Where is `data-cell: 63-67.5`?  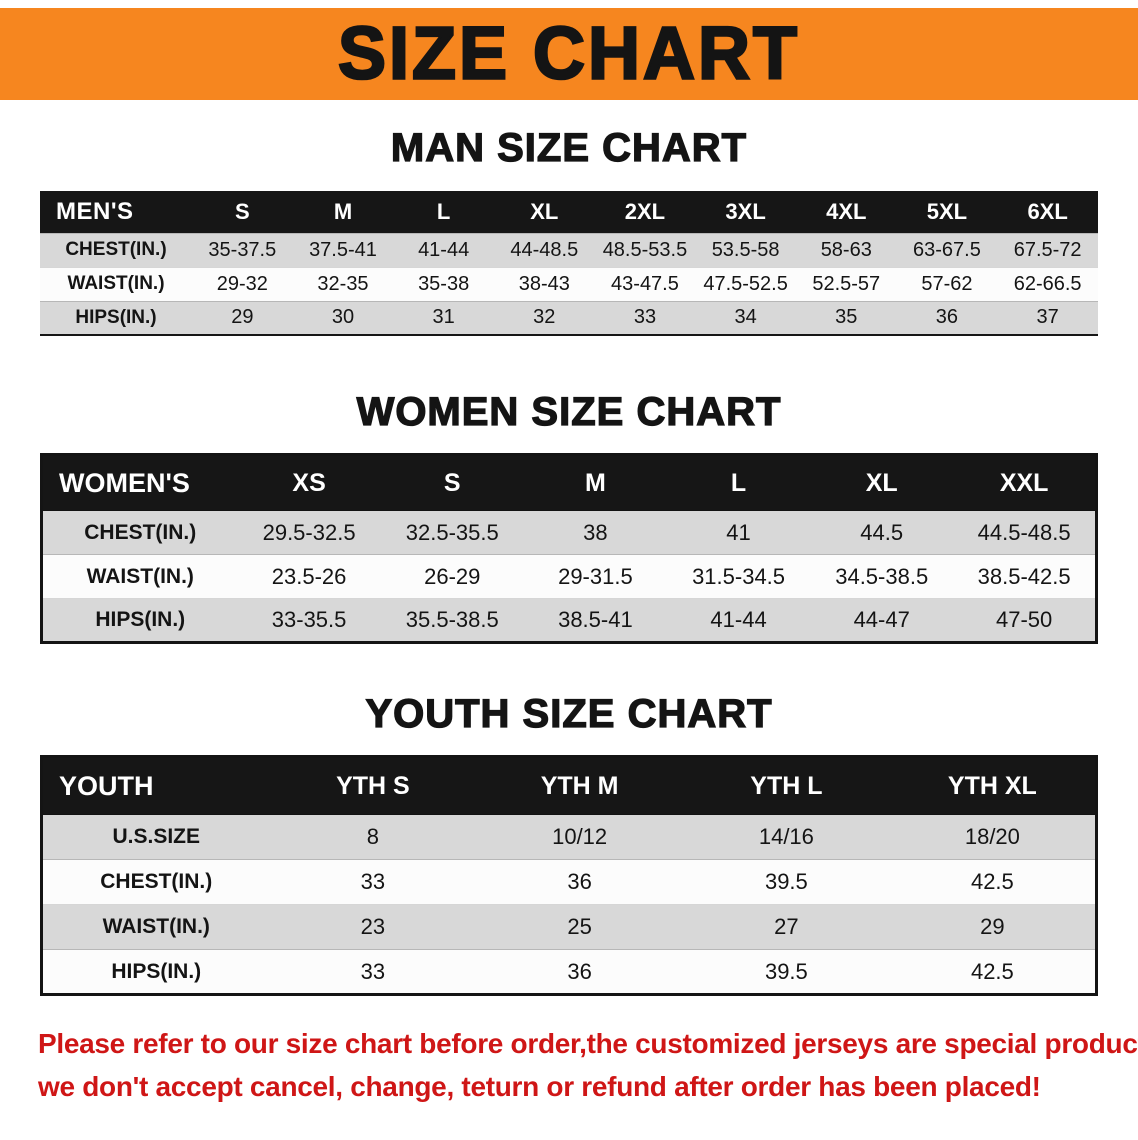 data-cell: 63-67.5 is located at coordinates (947, 249).